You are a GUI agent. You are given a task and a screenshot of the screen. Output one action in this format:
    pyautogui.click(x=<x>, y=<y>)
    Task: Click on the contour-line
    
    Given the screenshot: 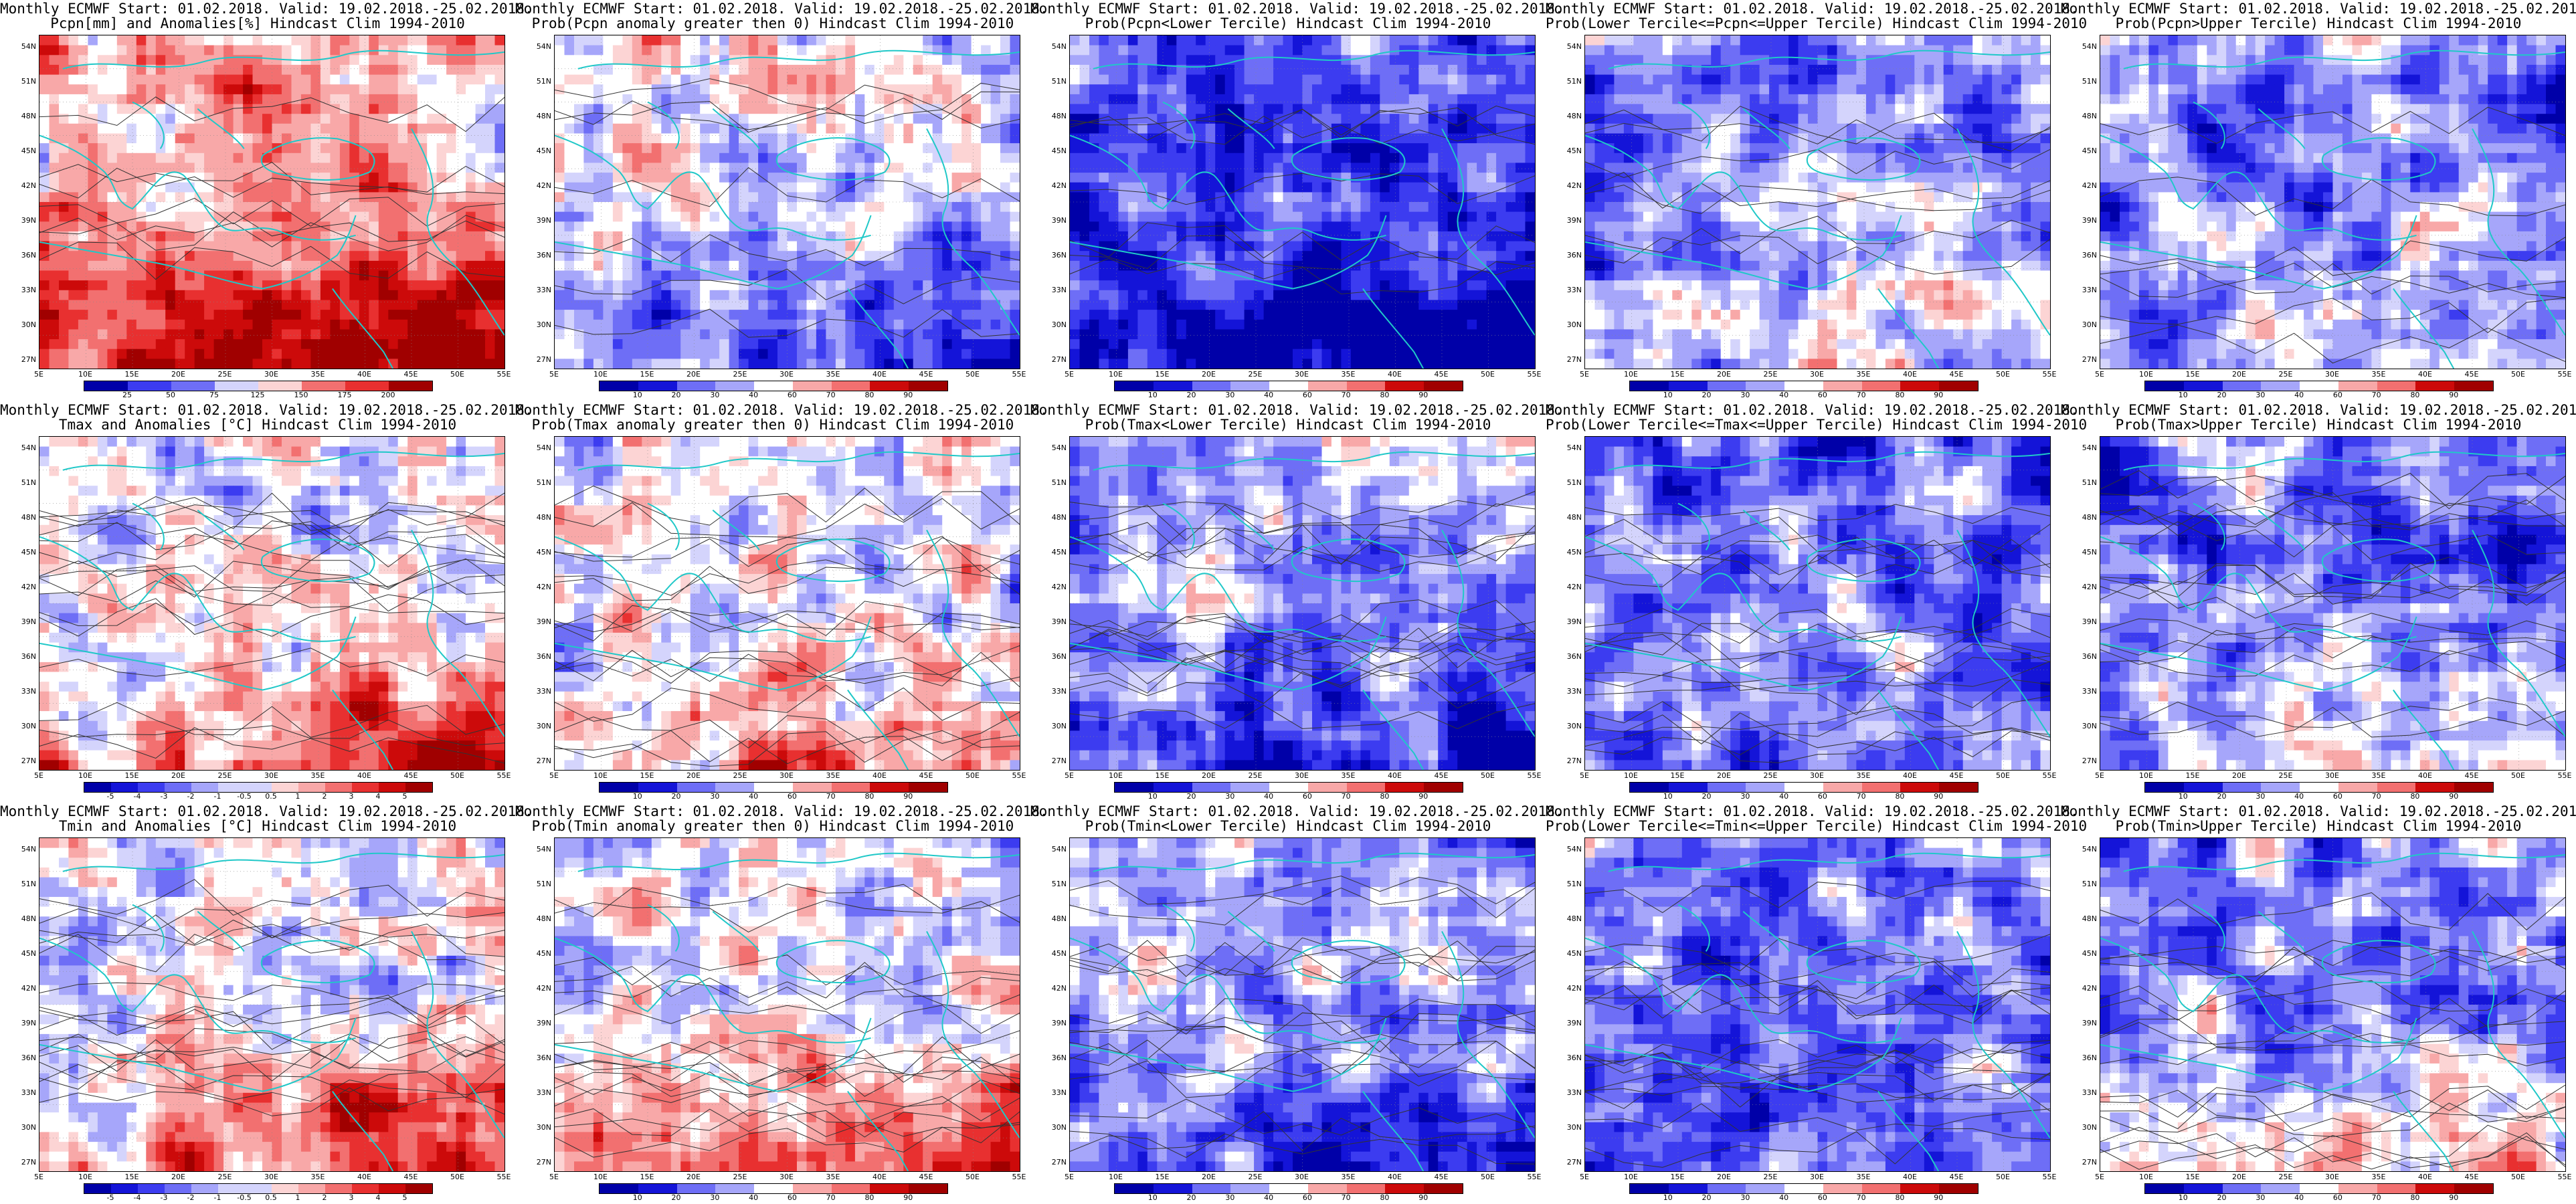 What is the action you would take?
    pyautogui.click(x=787, y=187)
    